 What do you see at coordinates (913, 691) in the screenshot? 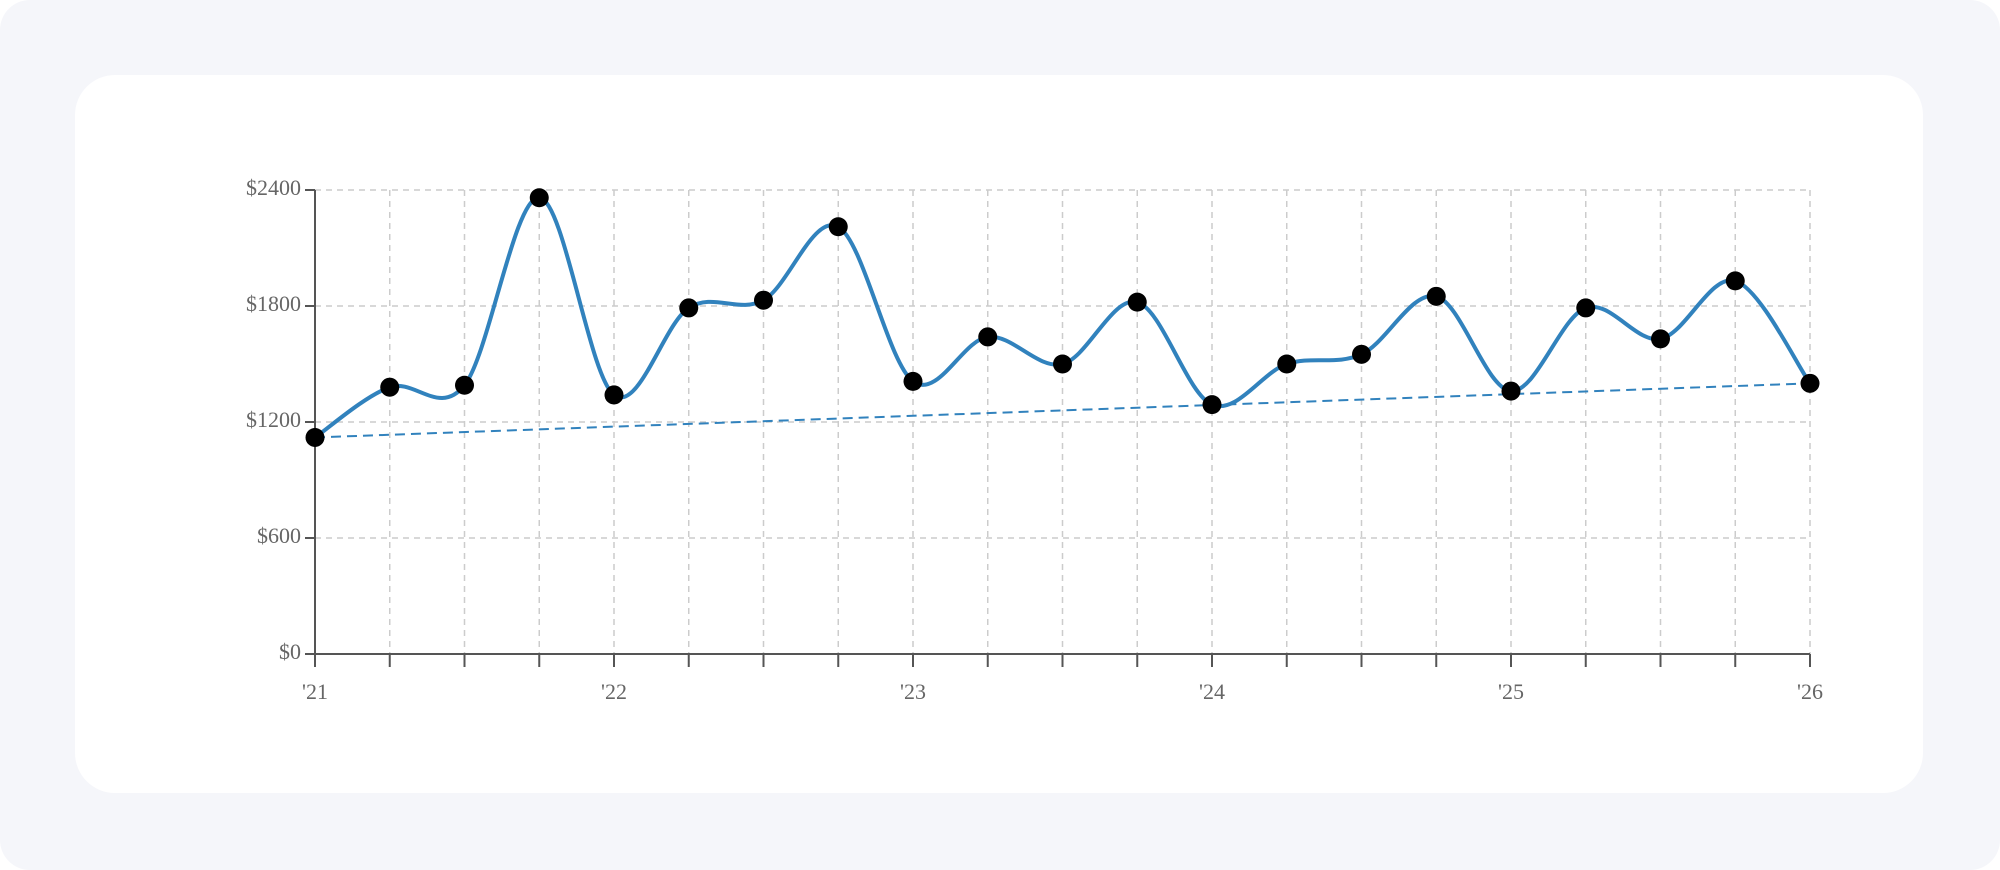
I see `x-tick-label: '23` at bounding box center [913, 691].